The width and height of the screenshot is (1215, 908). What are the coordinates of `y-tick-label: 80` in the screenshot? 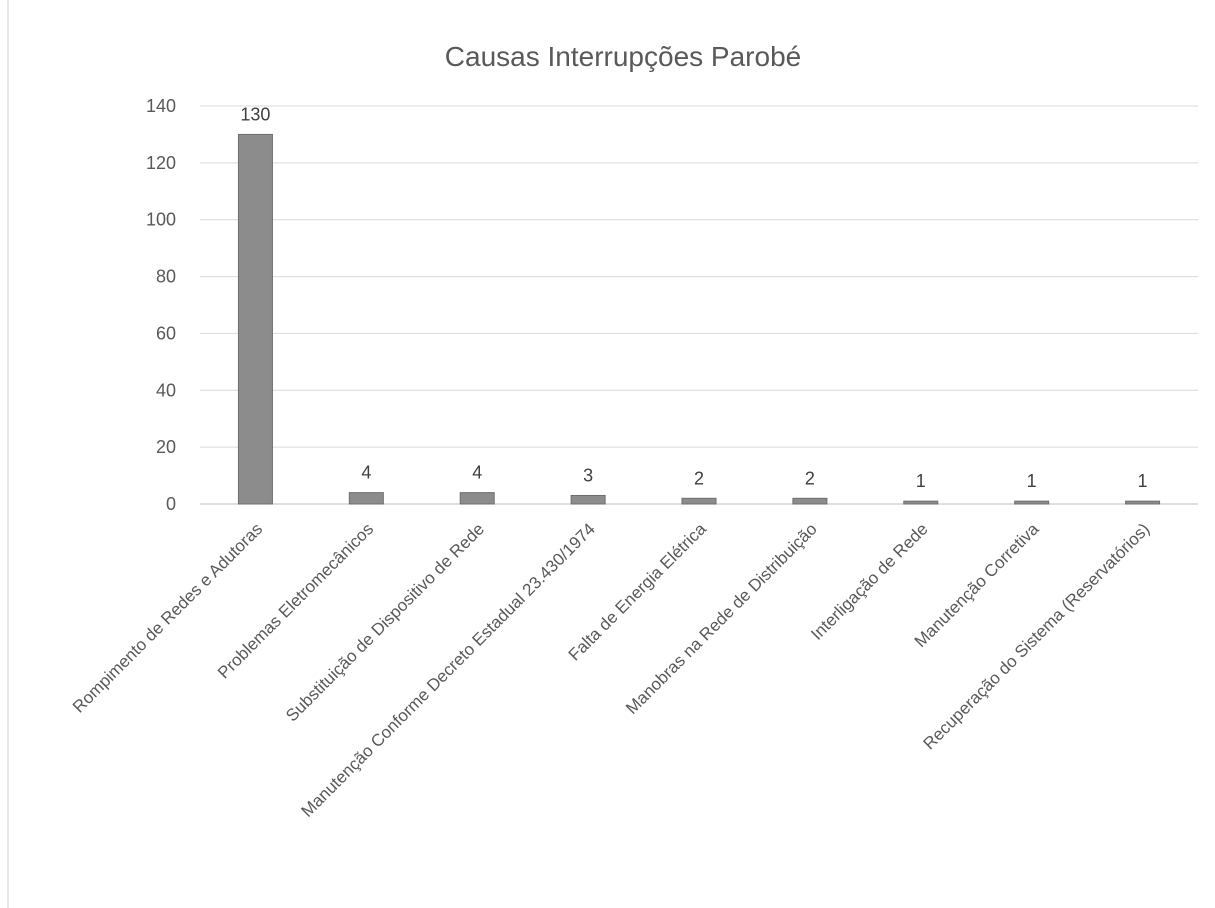 It's located at (166, 277).